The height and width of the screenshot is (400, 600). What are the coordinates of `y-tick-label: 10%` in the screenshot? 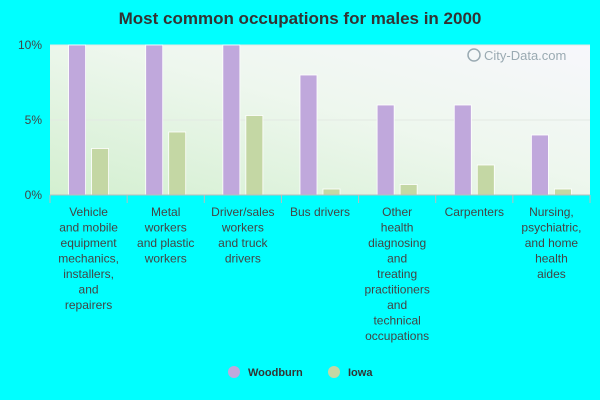 It's located at (30, 45).